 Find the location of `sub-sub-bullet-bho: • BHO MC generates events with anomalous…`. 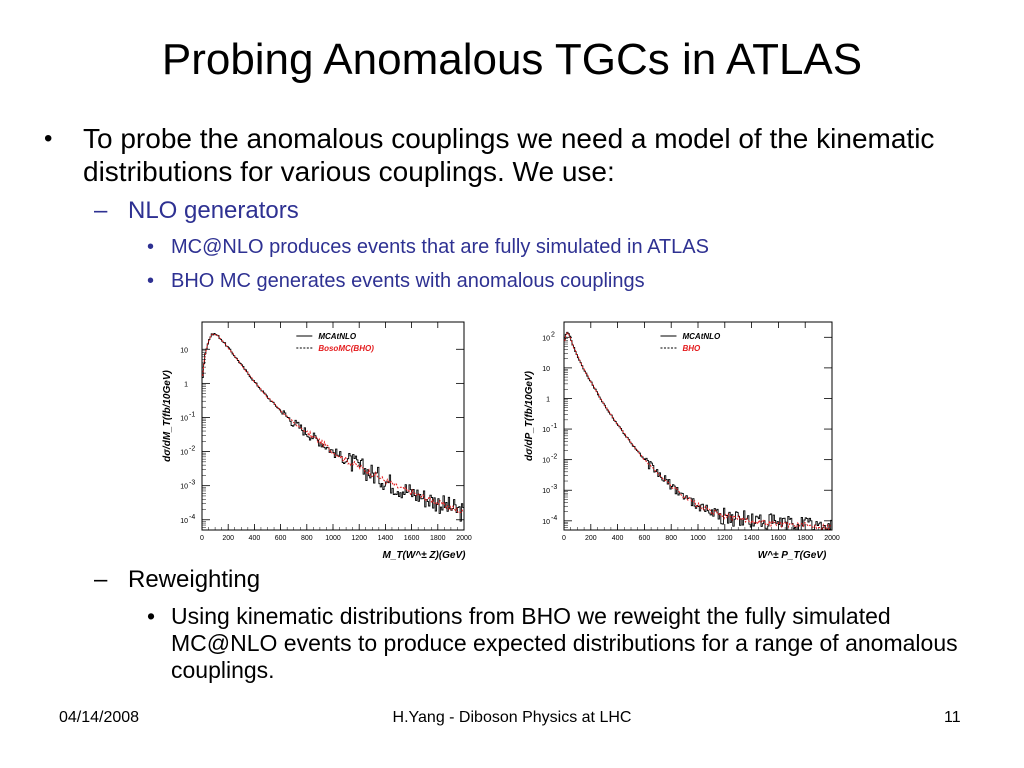

sub-sub-bullet-bho: • BHO MC generates events with anomalous… is located at coordinates (557, 281).